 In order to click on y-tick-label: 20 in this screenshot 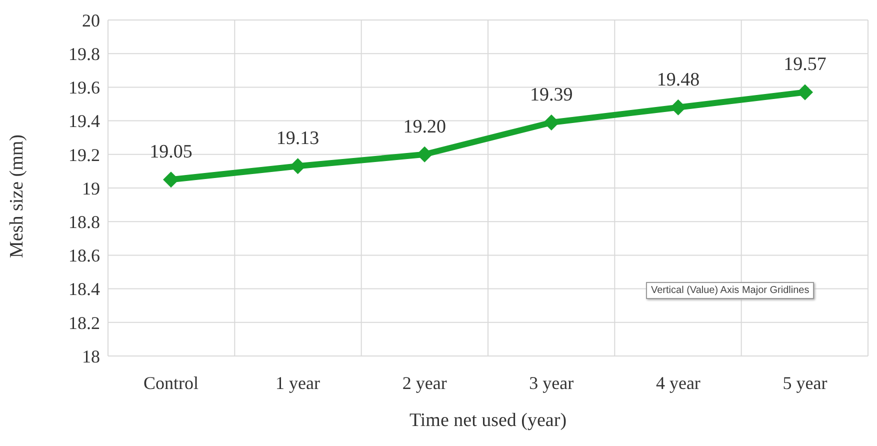, I will do `click(91, 20)`.